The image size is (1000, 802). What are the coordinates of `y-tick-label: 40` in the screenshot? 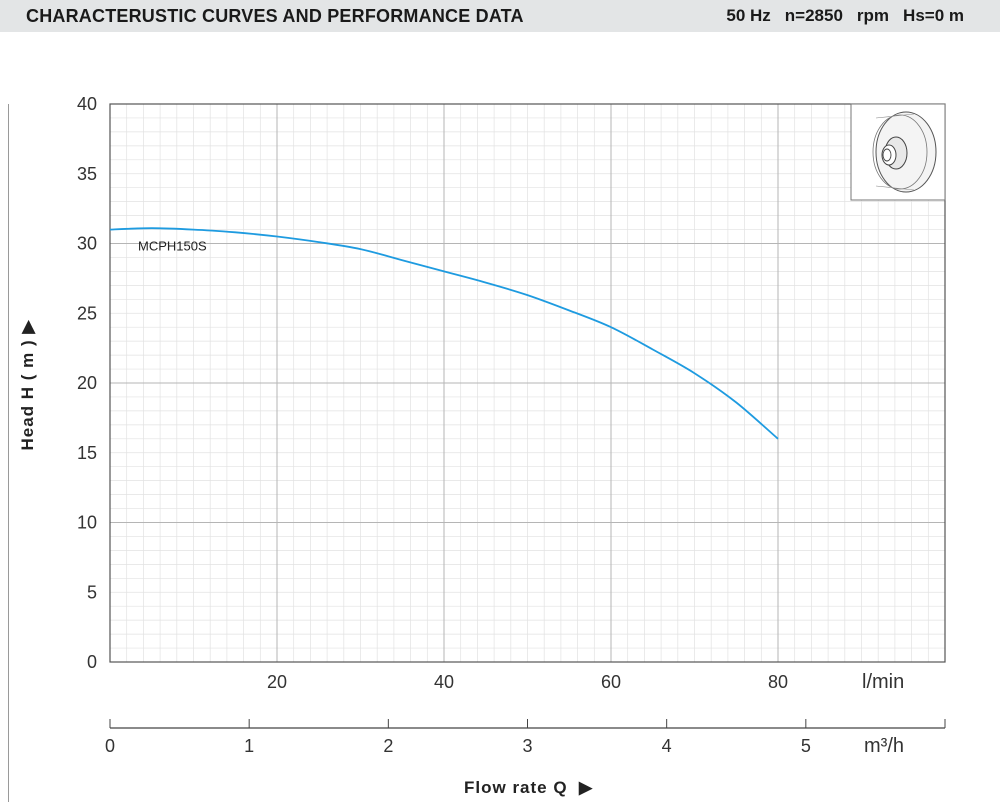 It's located at (87, 104).